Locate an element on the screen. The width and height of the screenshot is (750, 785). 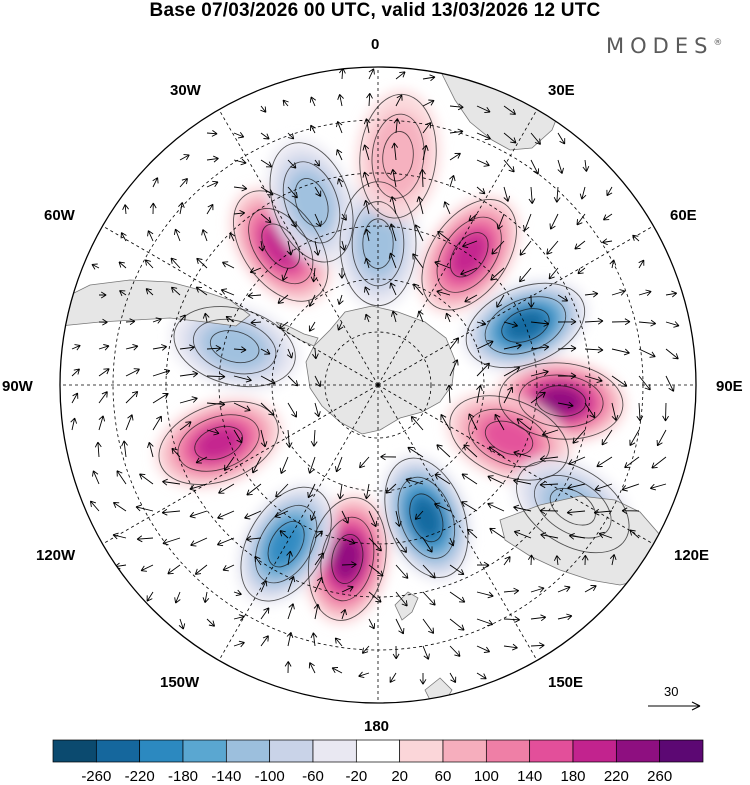
lon-label-60e: 60E is located at coordinates (683, 215).